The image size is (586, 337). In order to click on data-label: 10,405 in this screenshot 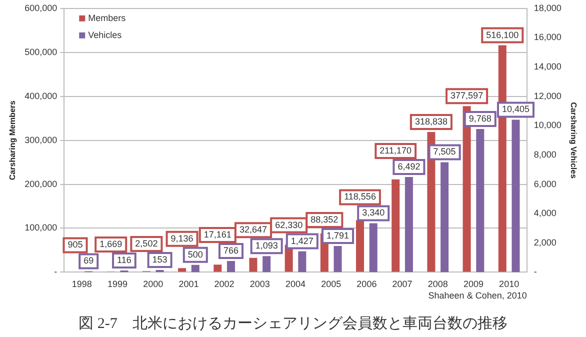, I will do `click(516, 109)`.